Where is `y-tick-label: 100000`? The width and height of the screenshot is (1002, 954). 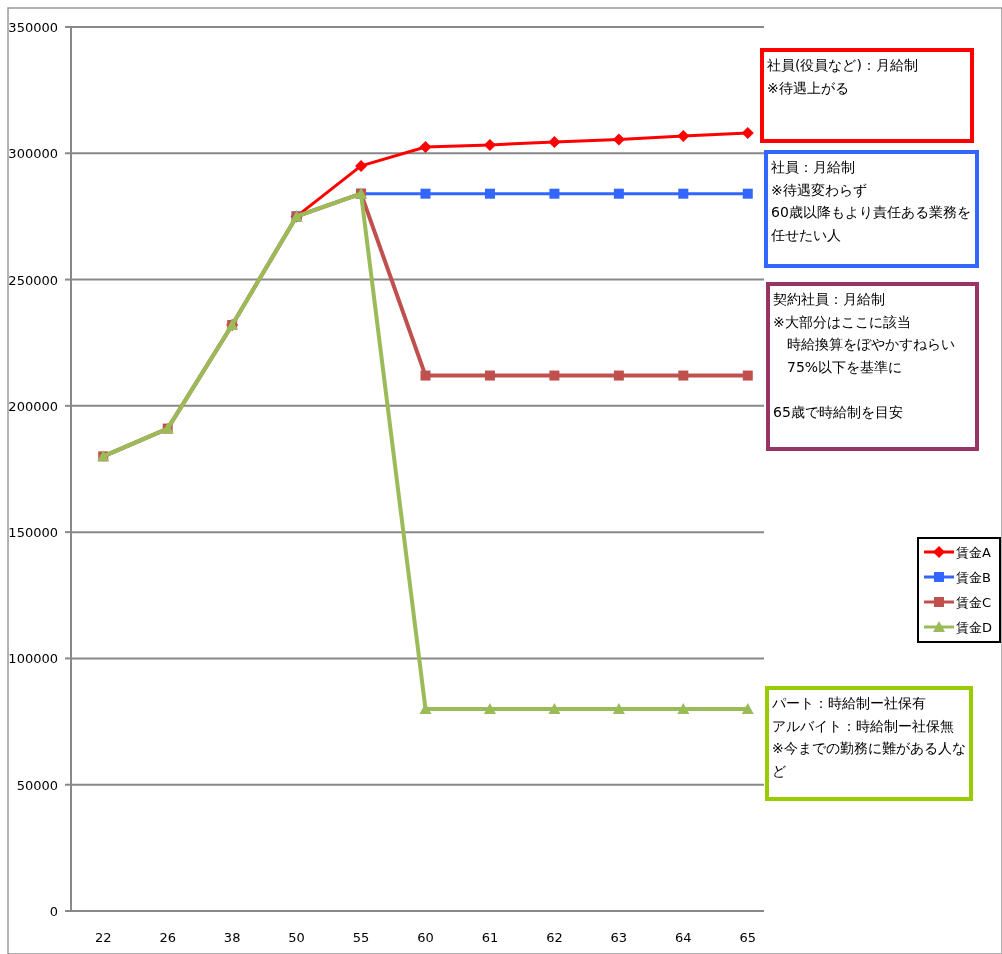
y-tick-label: 100000 is located at coordinates (33, 659).